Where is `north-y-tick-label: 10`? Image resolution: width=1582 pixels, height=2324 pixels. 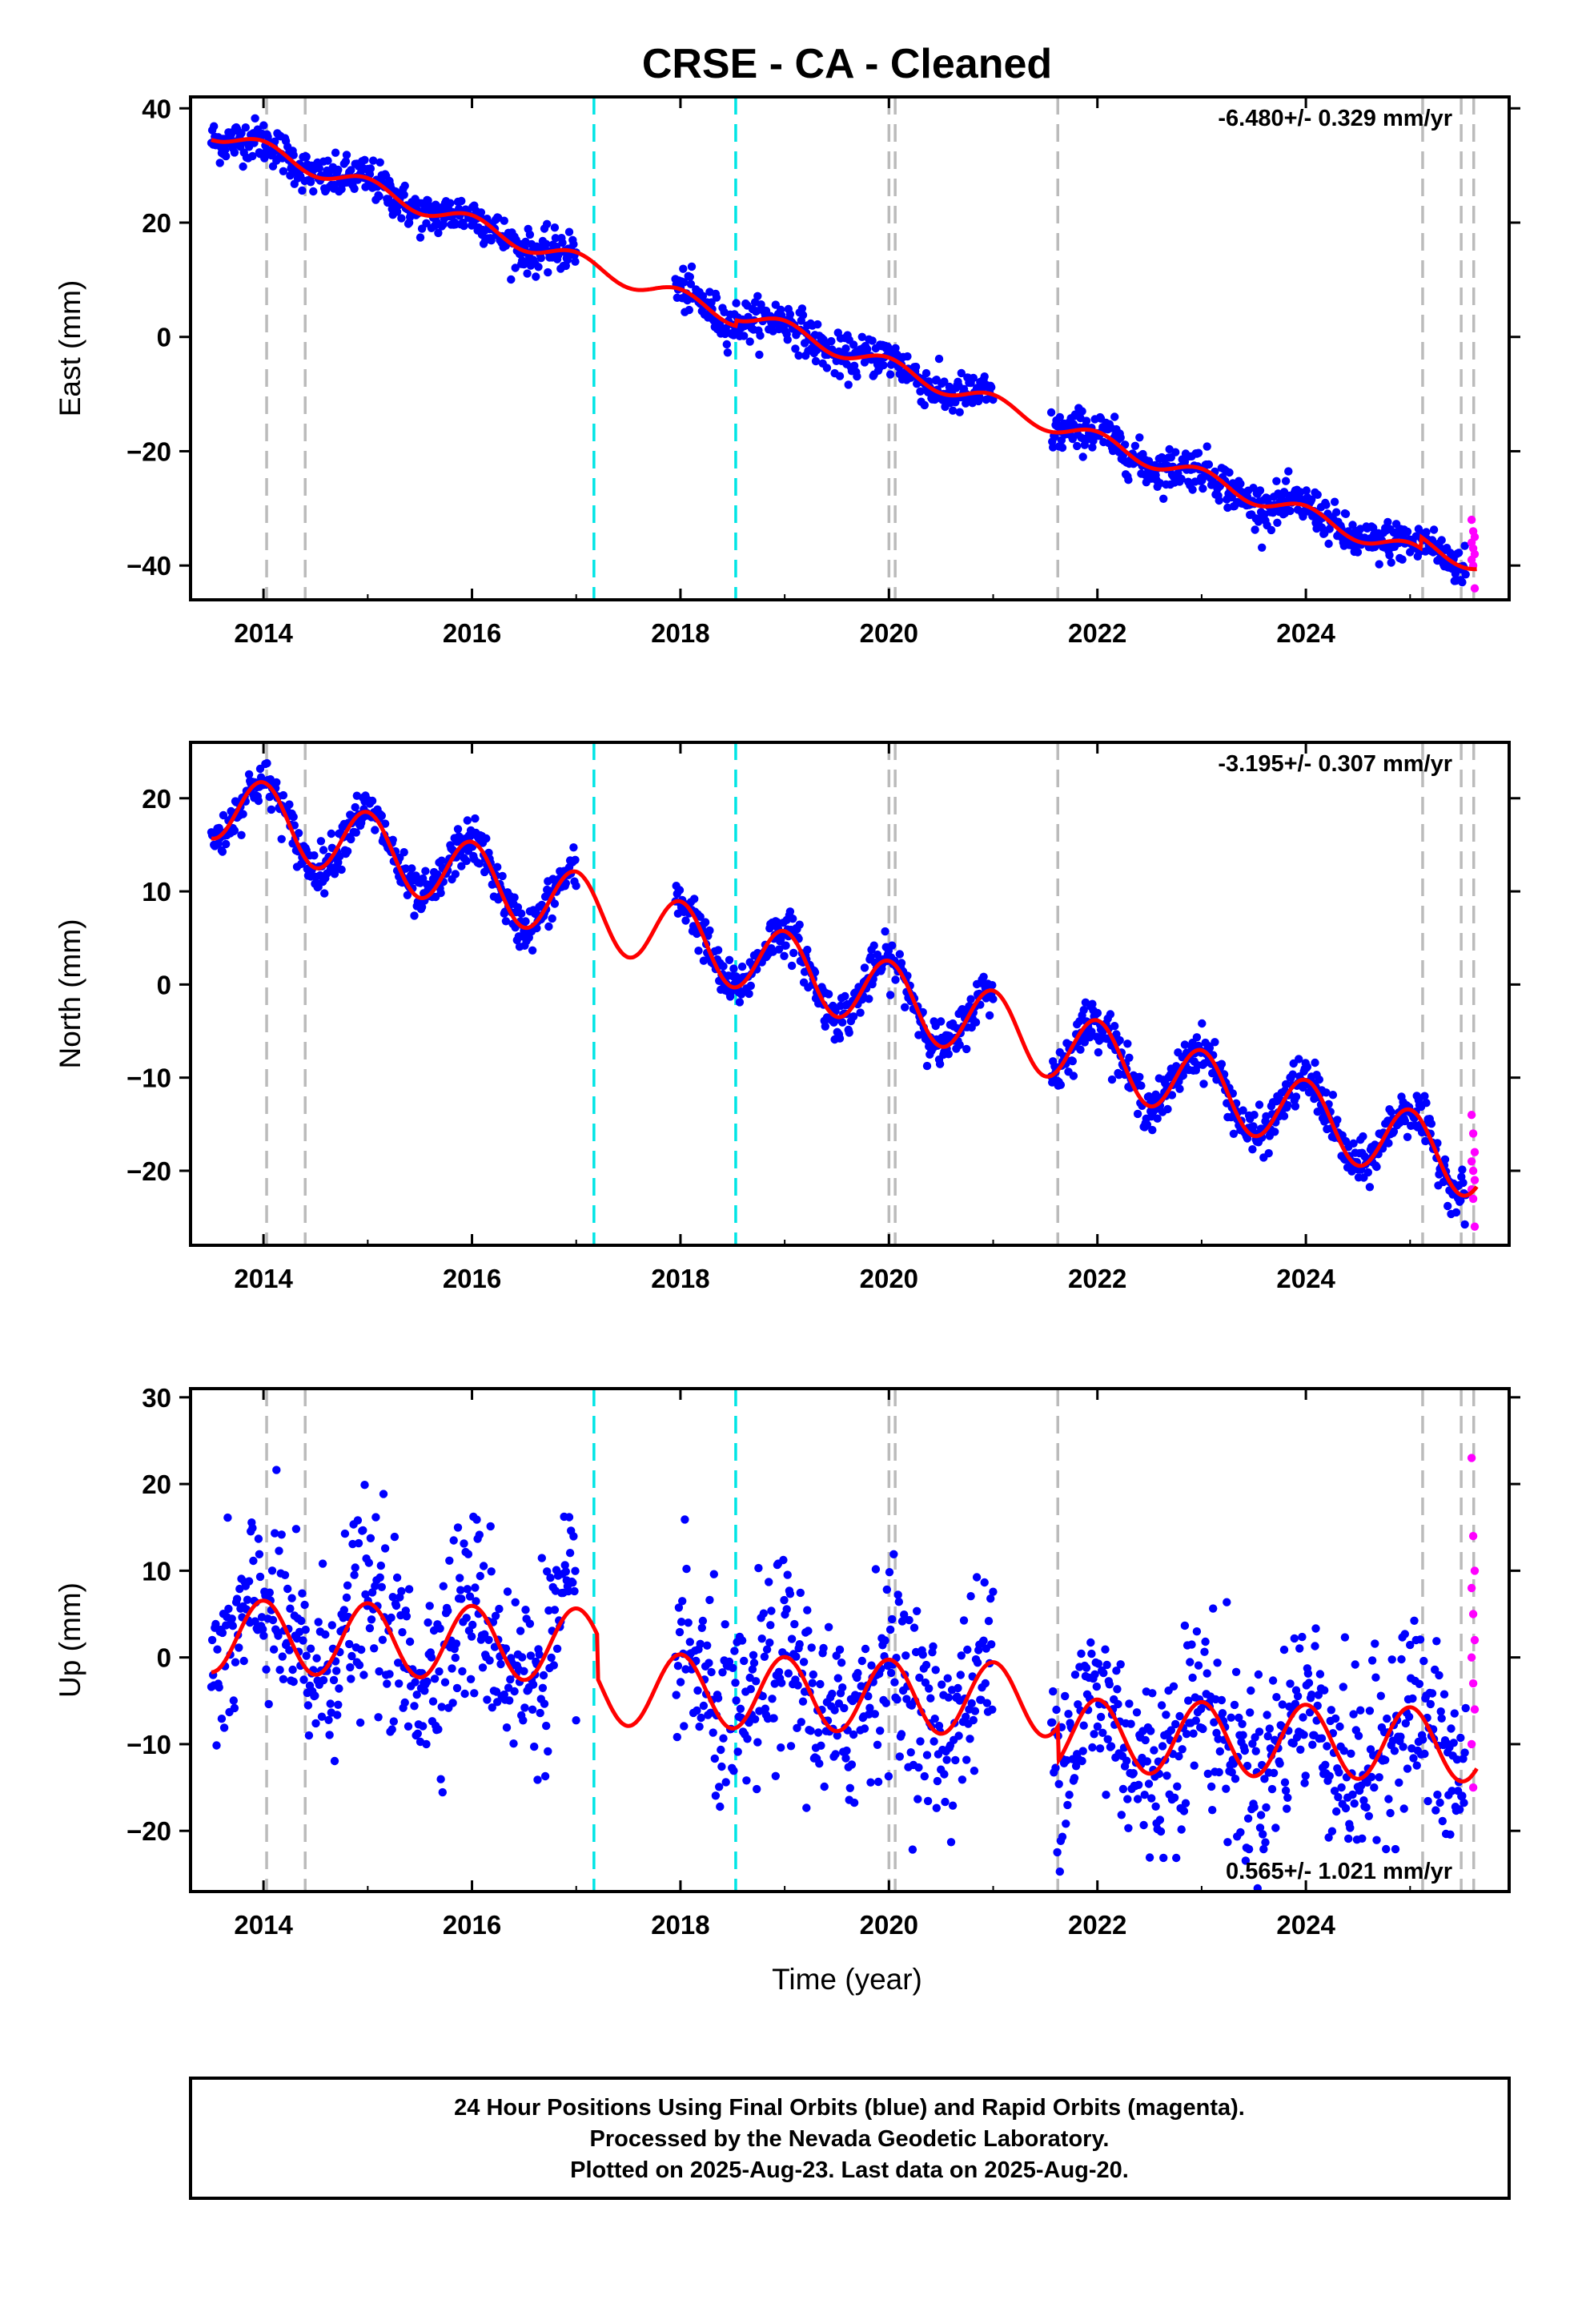 north-y-tick-label: 10 is located at coordinates (156, 892).